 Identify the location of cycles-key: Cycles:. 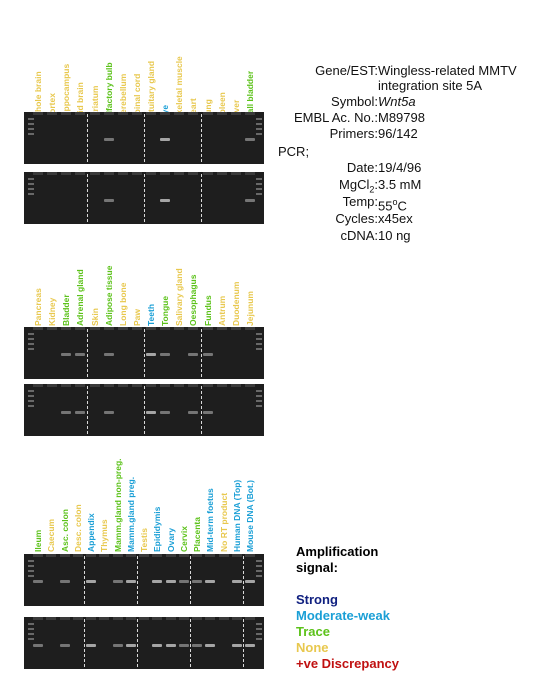
(356, 218).